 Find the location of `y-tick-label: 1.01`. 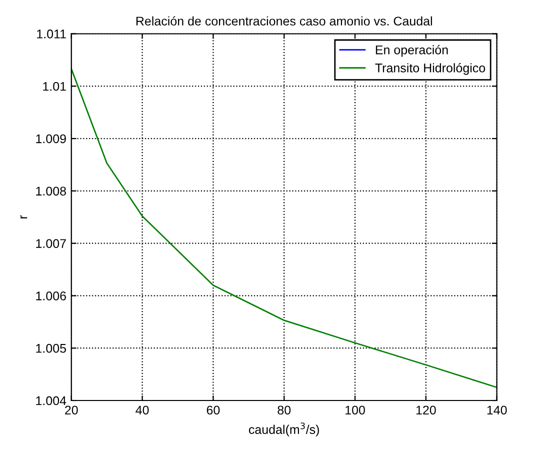

y-tick-label: 1.01 is located at coordinates (54, 86).